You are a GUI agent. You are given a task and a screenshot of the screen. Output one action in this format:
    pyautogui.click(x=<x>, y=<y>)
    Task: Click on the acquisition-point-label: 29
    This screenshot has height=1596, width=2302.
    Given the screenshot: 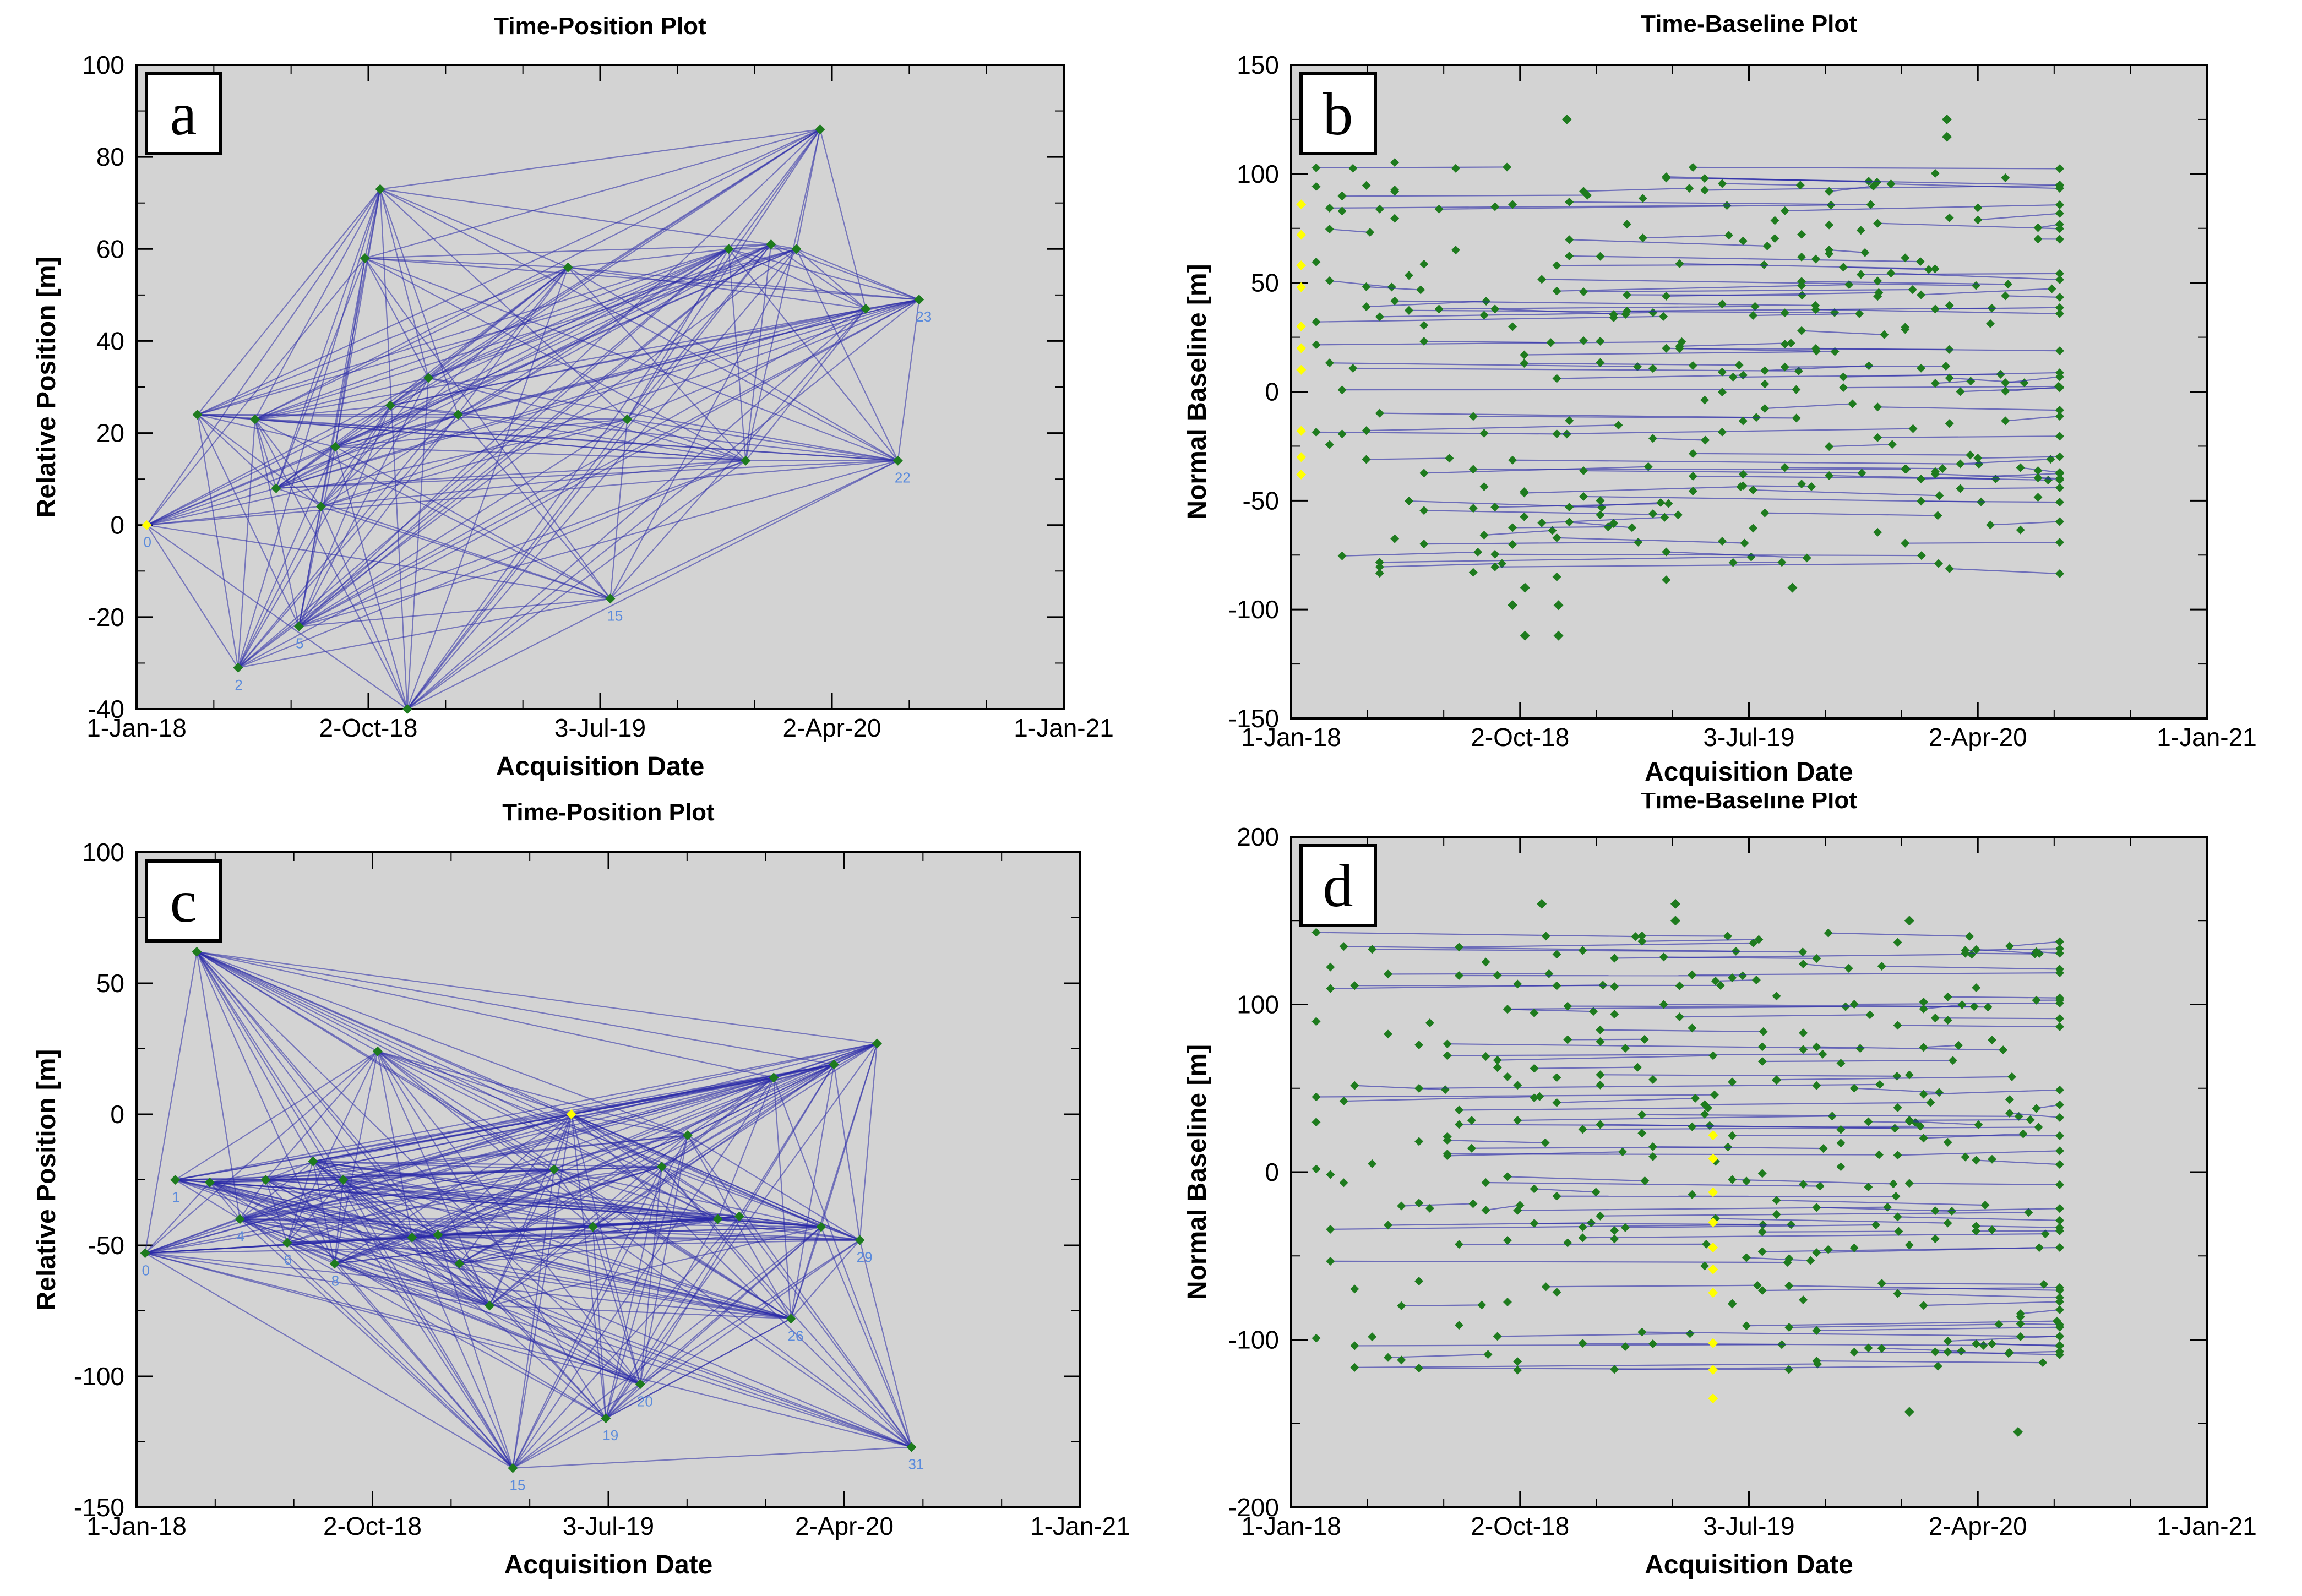 What is the action you would take?
    pyautogui.click(x=865, y=1257)
    